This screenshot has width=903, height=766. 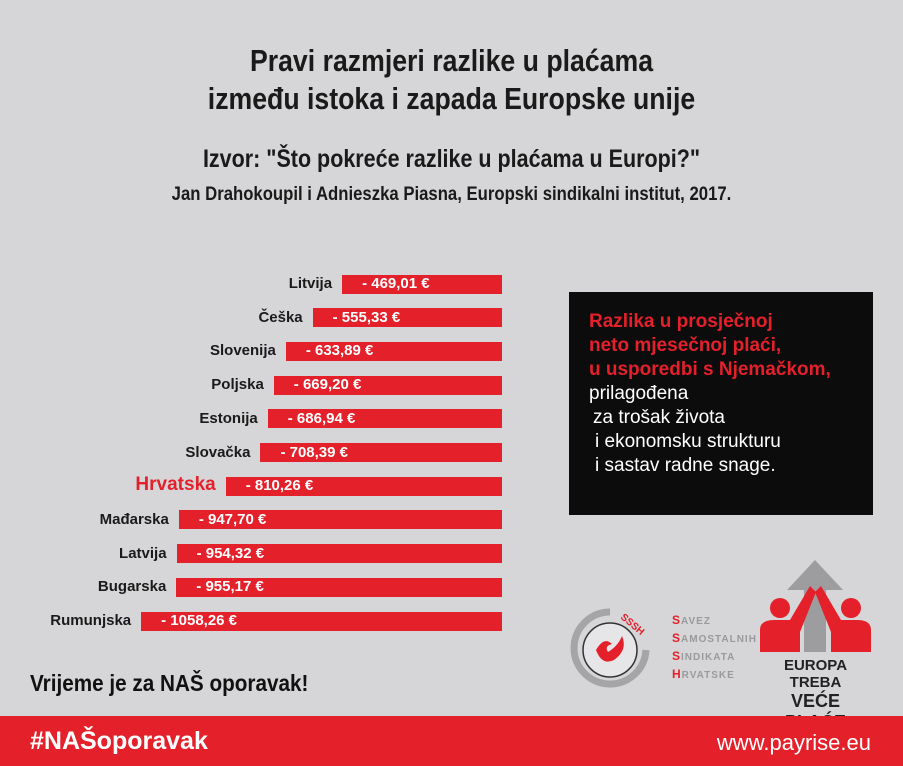 What do you see at coordinates (396, 283) in the screenshot?
I see `data-label: - 469,01 €` at bounding box center [396, 283].